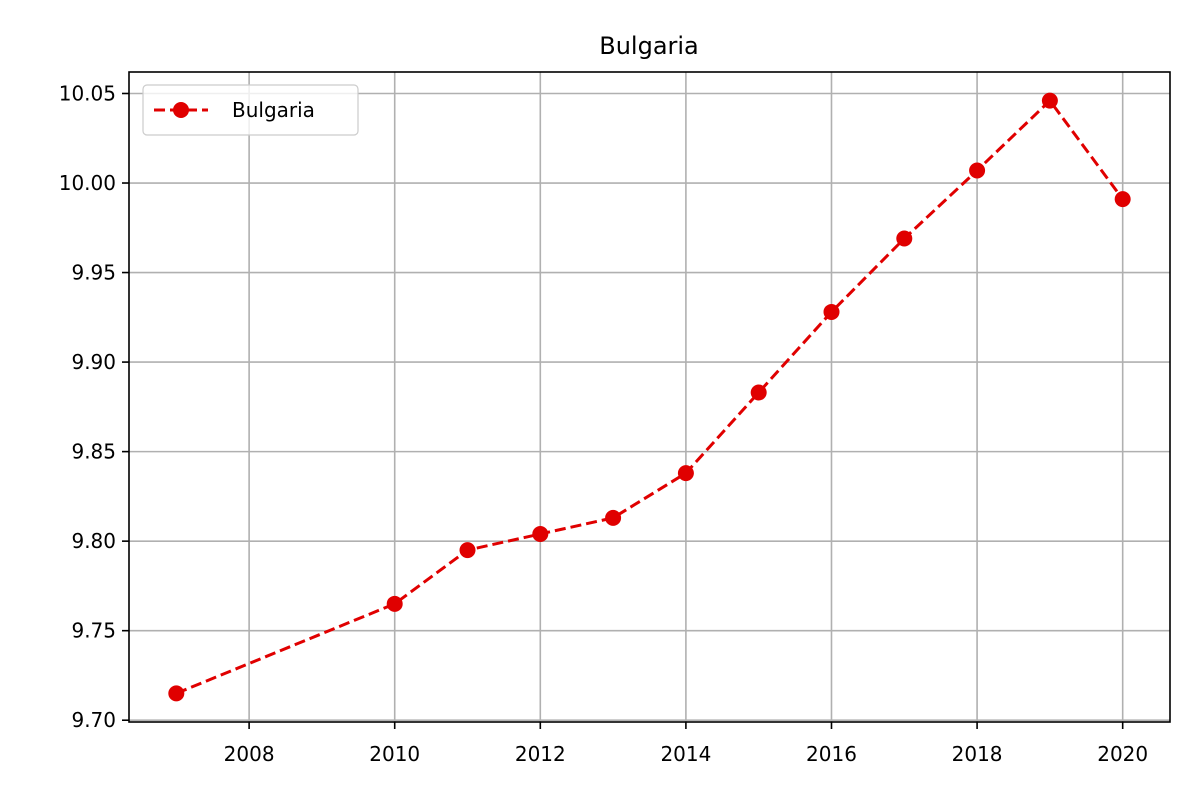 This screenshot has height=800, width=1200. What do you see at coordinates (977, 754) in the screenshot?
I see `x-tick-label: 2018` at bounding box center [977, 754].